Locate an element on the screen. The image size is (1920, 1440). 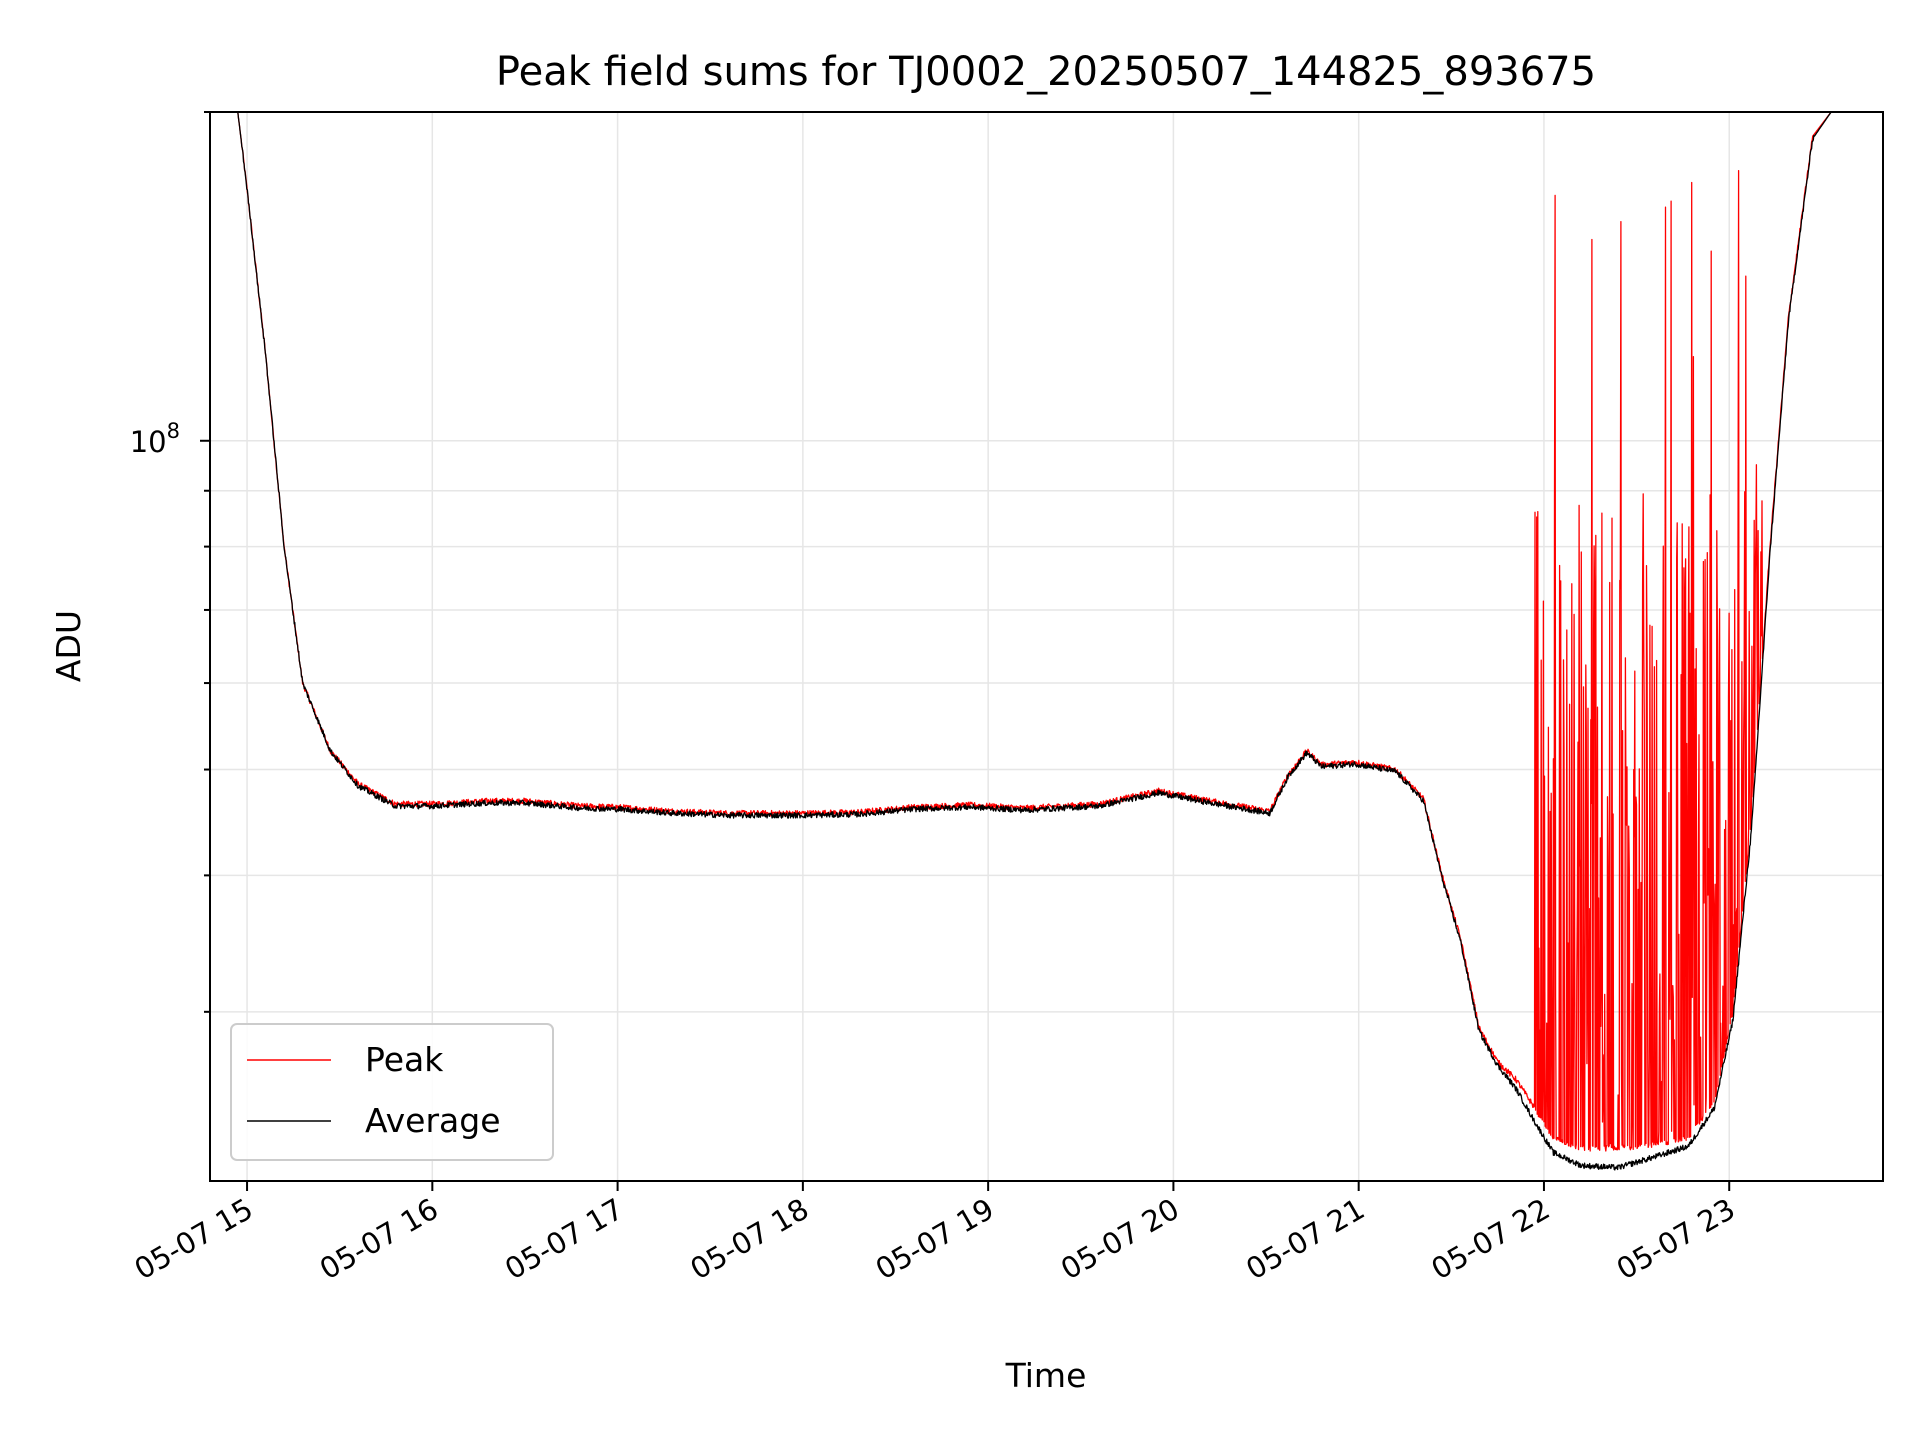
y-axis-label: ADU is located at coordinates (68, 646).